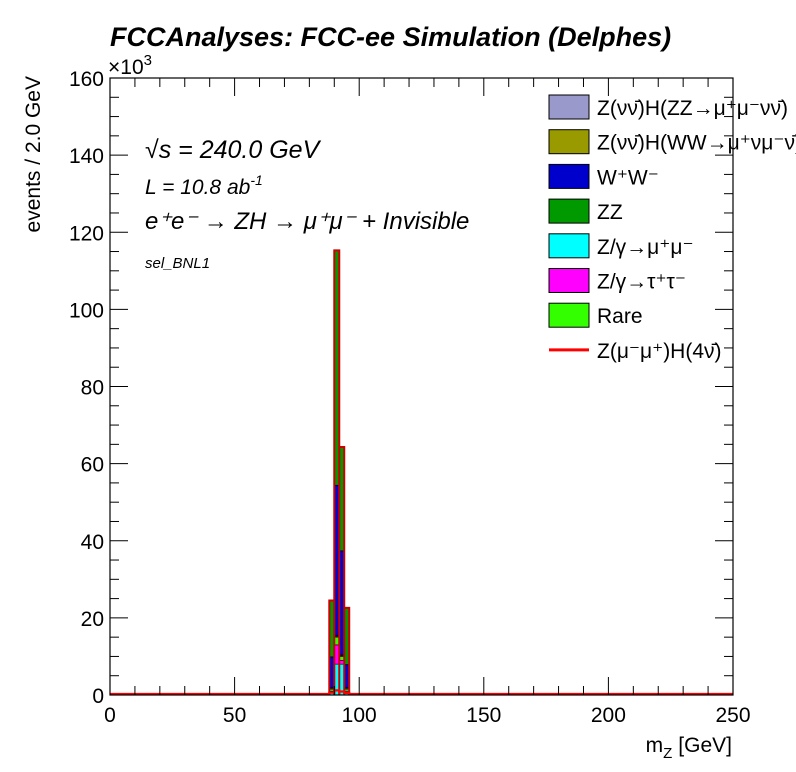  What do you see at coordinates (659, 351) in the screenshot?
I see `legend-label-7: Z(μ⁻μ⁺)H(4ν̄)` at bounding box center [659, 351].